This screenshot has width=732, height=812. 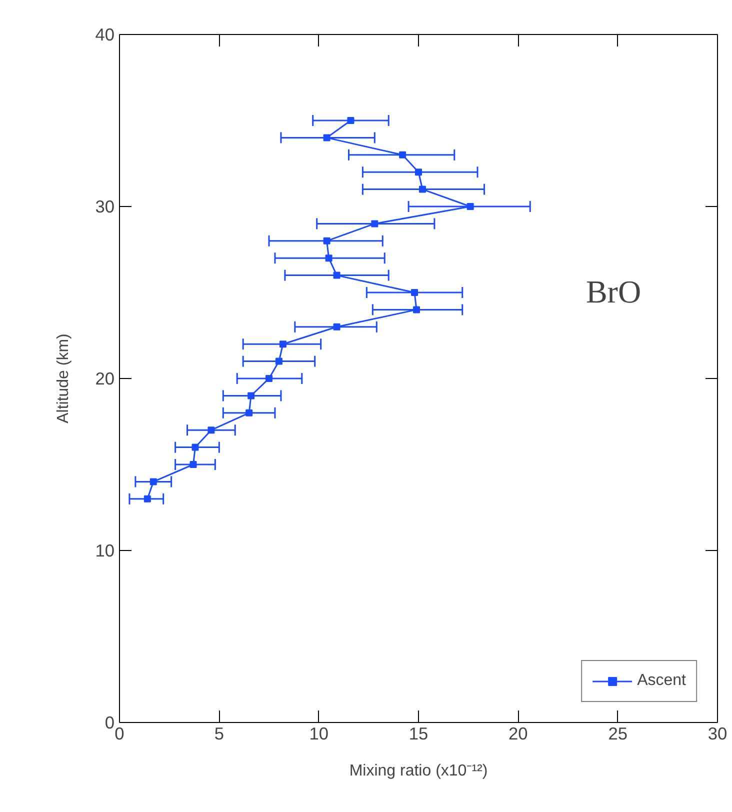 I want to click on x-tick-label: 30, so click(x=718, y=734).